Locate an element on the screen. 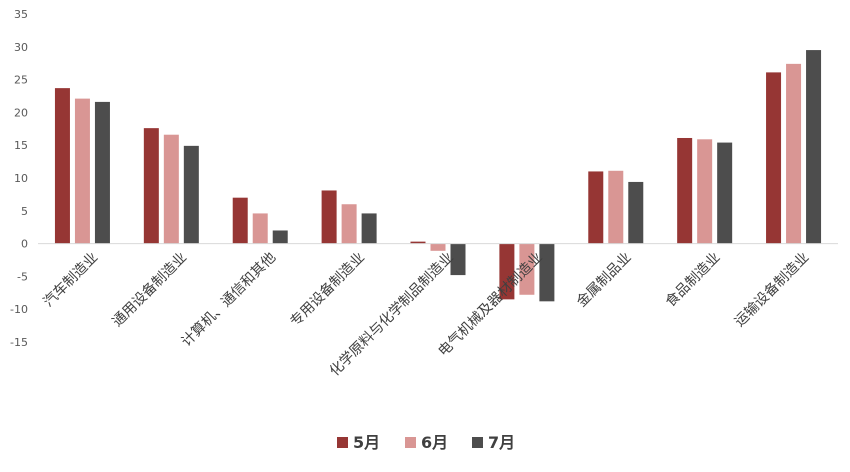 This screenshot has width=850, height=472. y-tick-label: 0 is located at coordinates (24, 244).